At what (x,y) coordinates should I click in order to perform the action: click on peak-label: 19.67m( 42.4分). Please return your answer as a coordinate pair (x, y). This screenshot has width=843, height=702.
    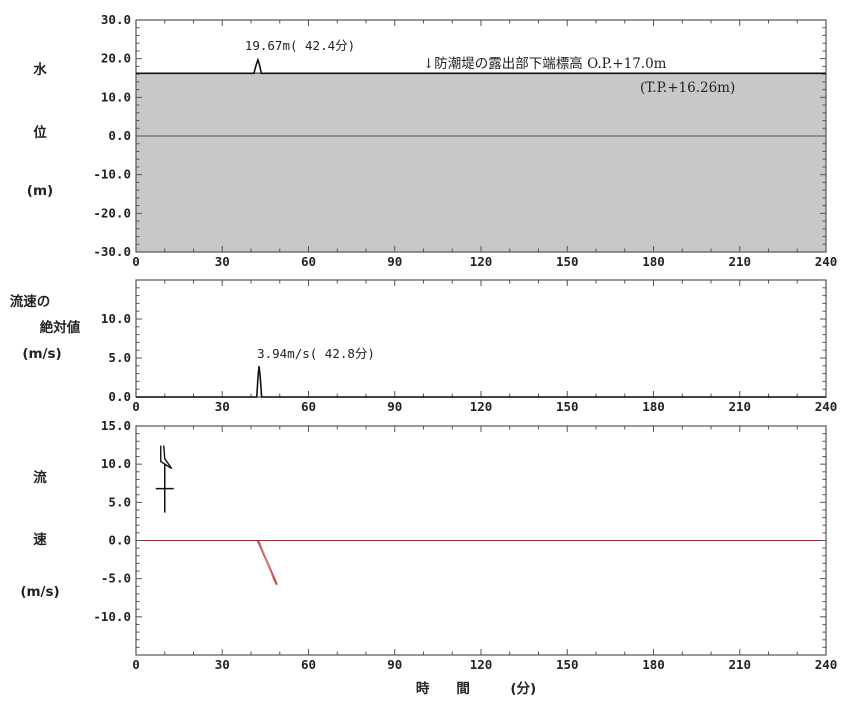
    Looking at the image, I should click on (300, 45).